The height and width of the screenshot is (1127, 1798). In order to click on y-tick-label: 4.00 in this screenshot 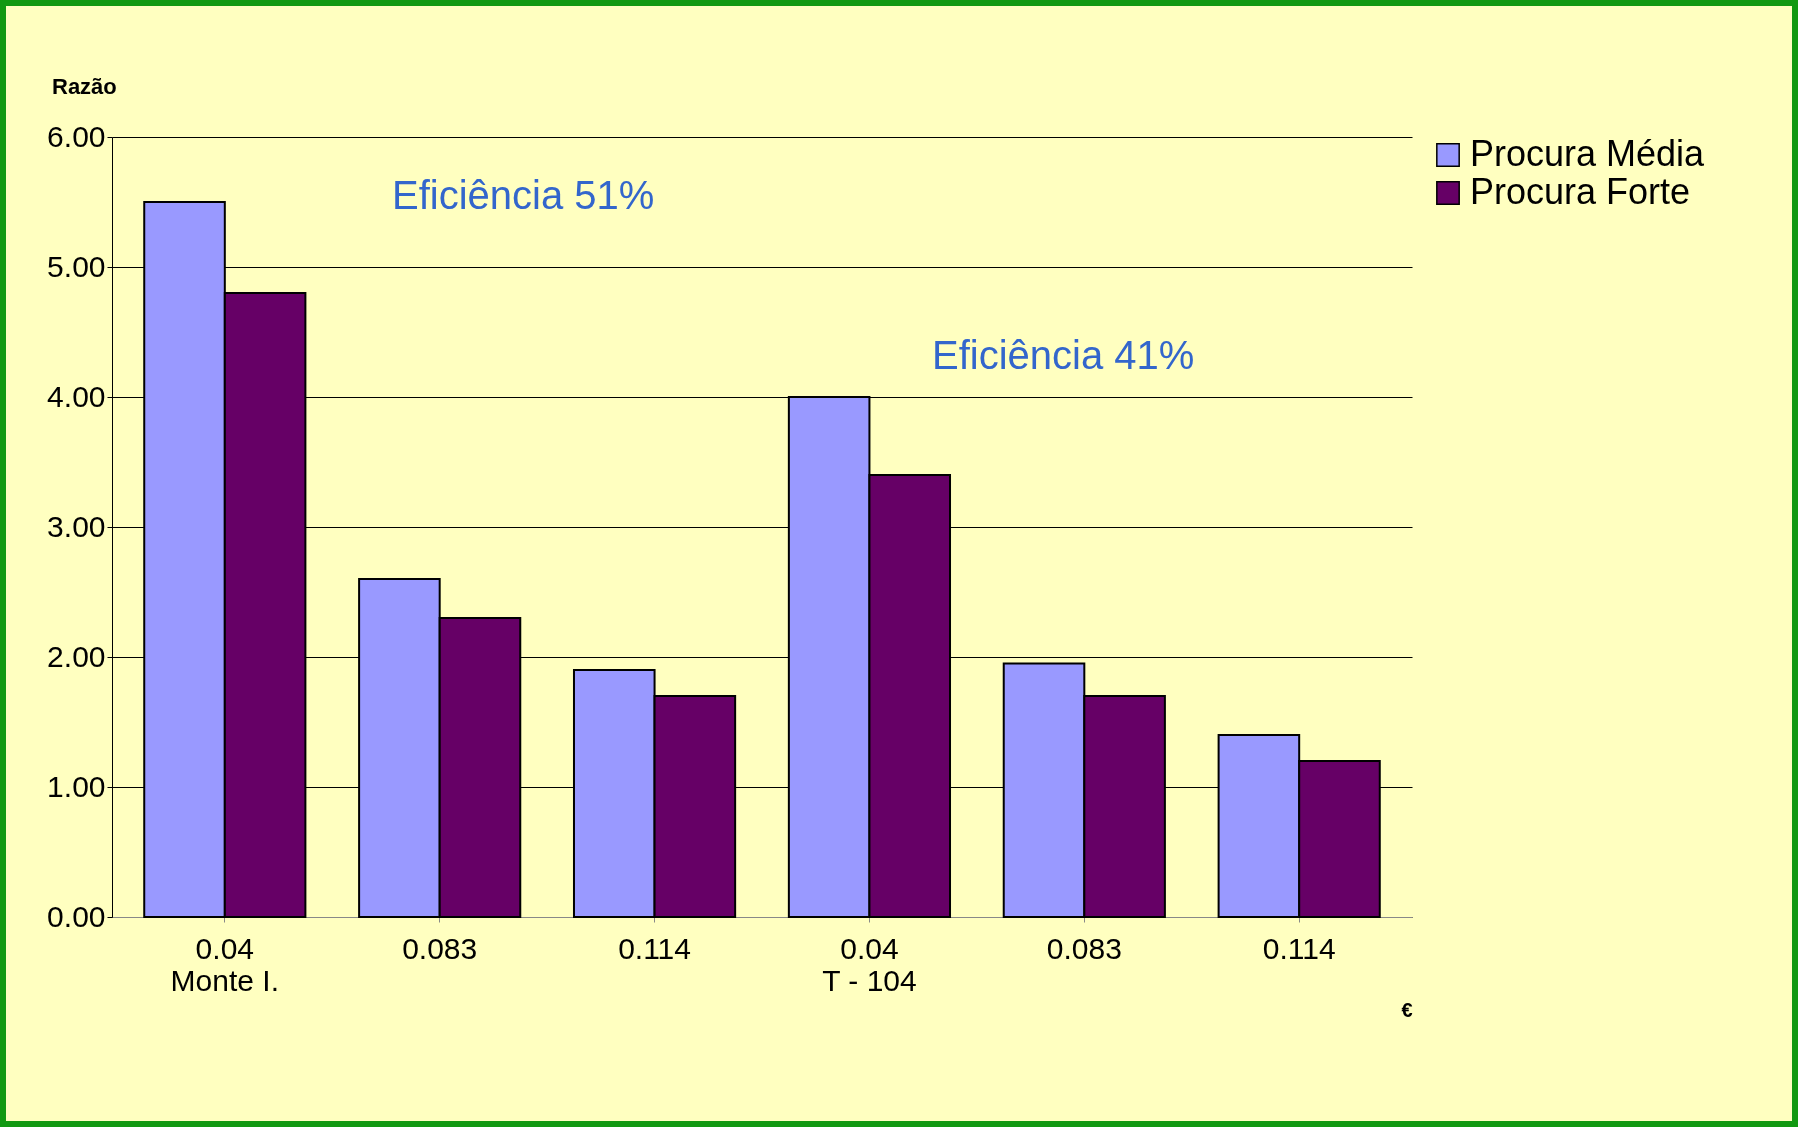, I will do `click(76, 396)`.